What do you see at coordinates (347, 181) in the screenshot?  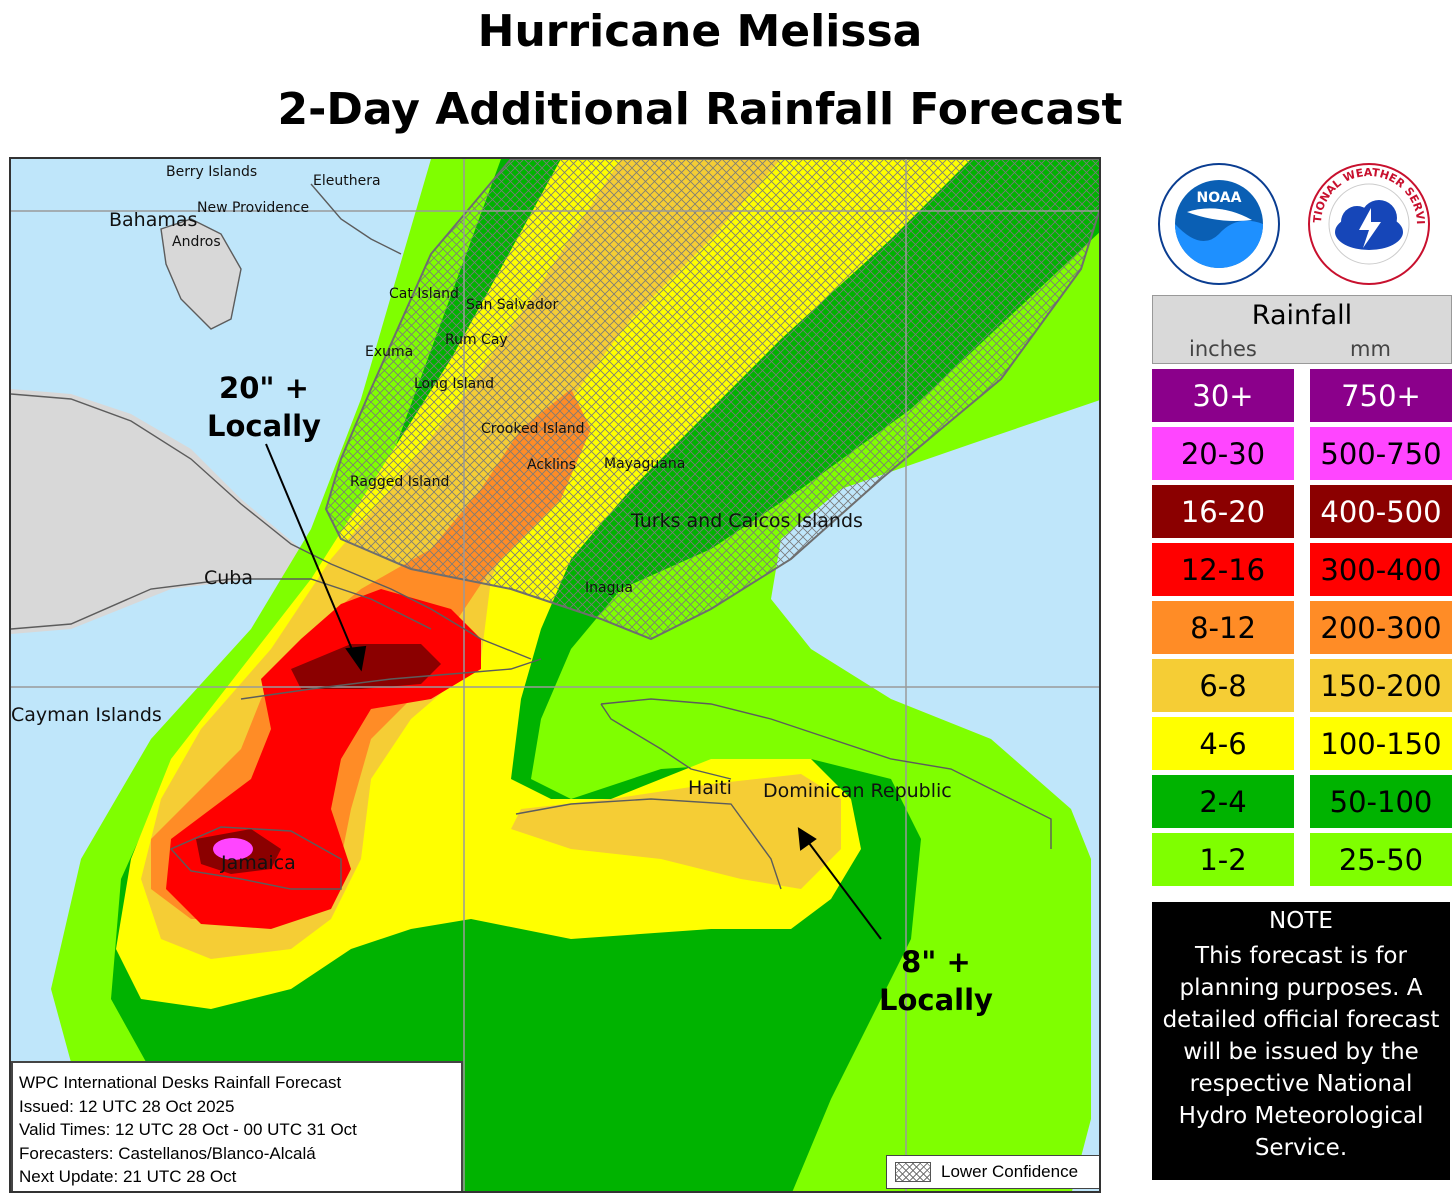 I see `label-eleuthera: Eleuthera` at bounding box center [347, 181].